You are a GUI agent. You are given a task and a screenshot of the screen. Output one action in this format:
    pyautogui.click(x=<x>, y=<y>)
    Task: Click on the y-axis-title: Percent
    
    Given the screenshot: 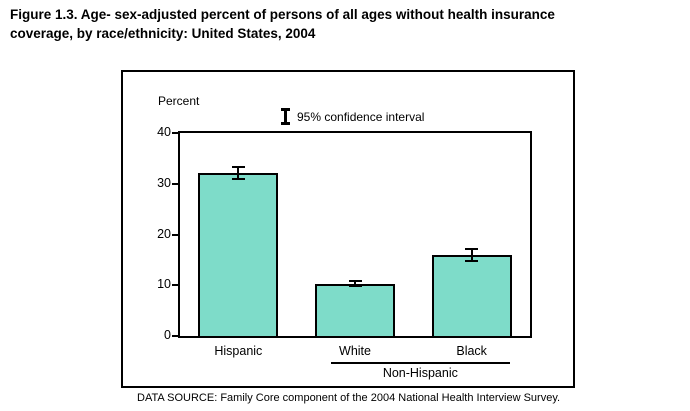 What is the action you would take?
    pyautogui.click(x=179, y=101)
    